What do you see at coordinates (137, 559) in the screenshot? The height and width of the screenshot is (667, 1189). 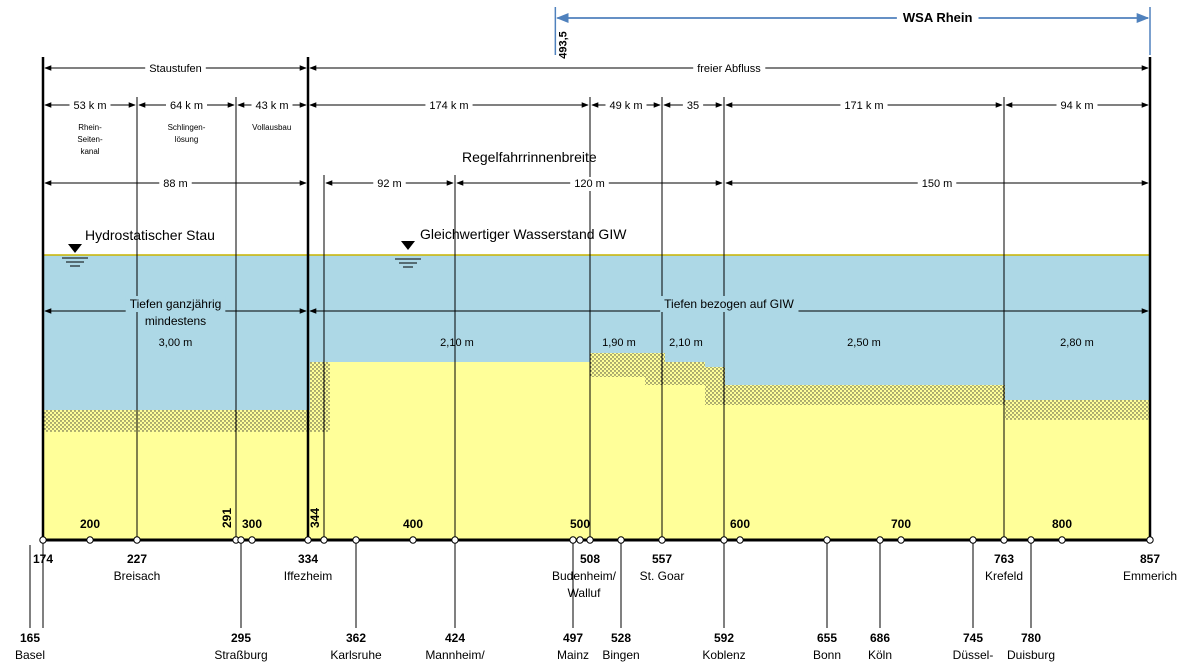 I see `place-km: 227` at bounding box center [137, 559].